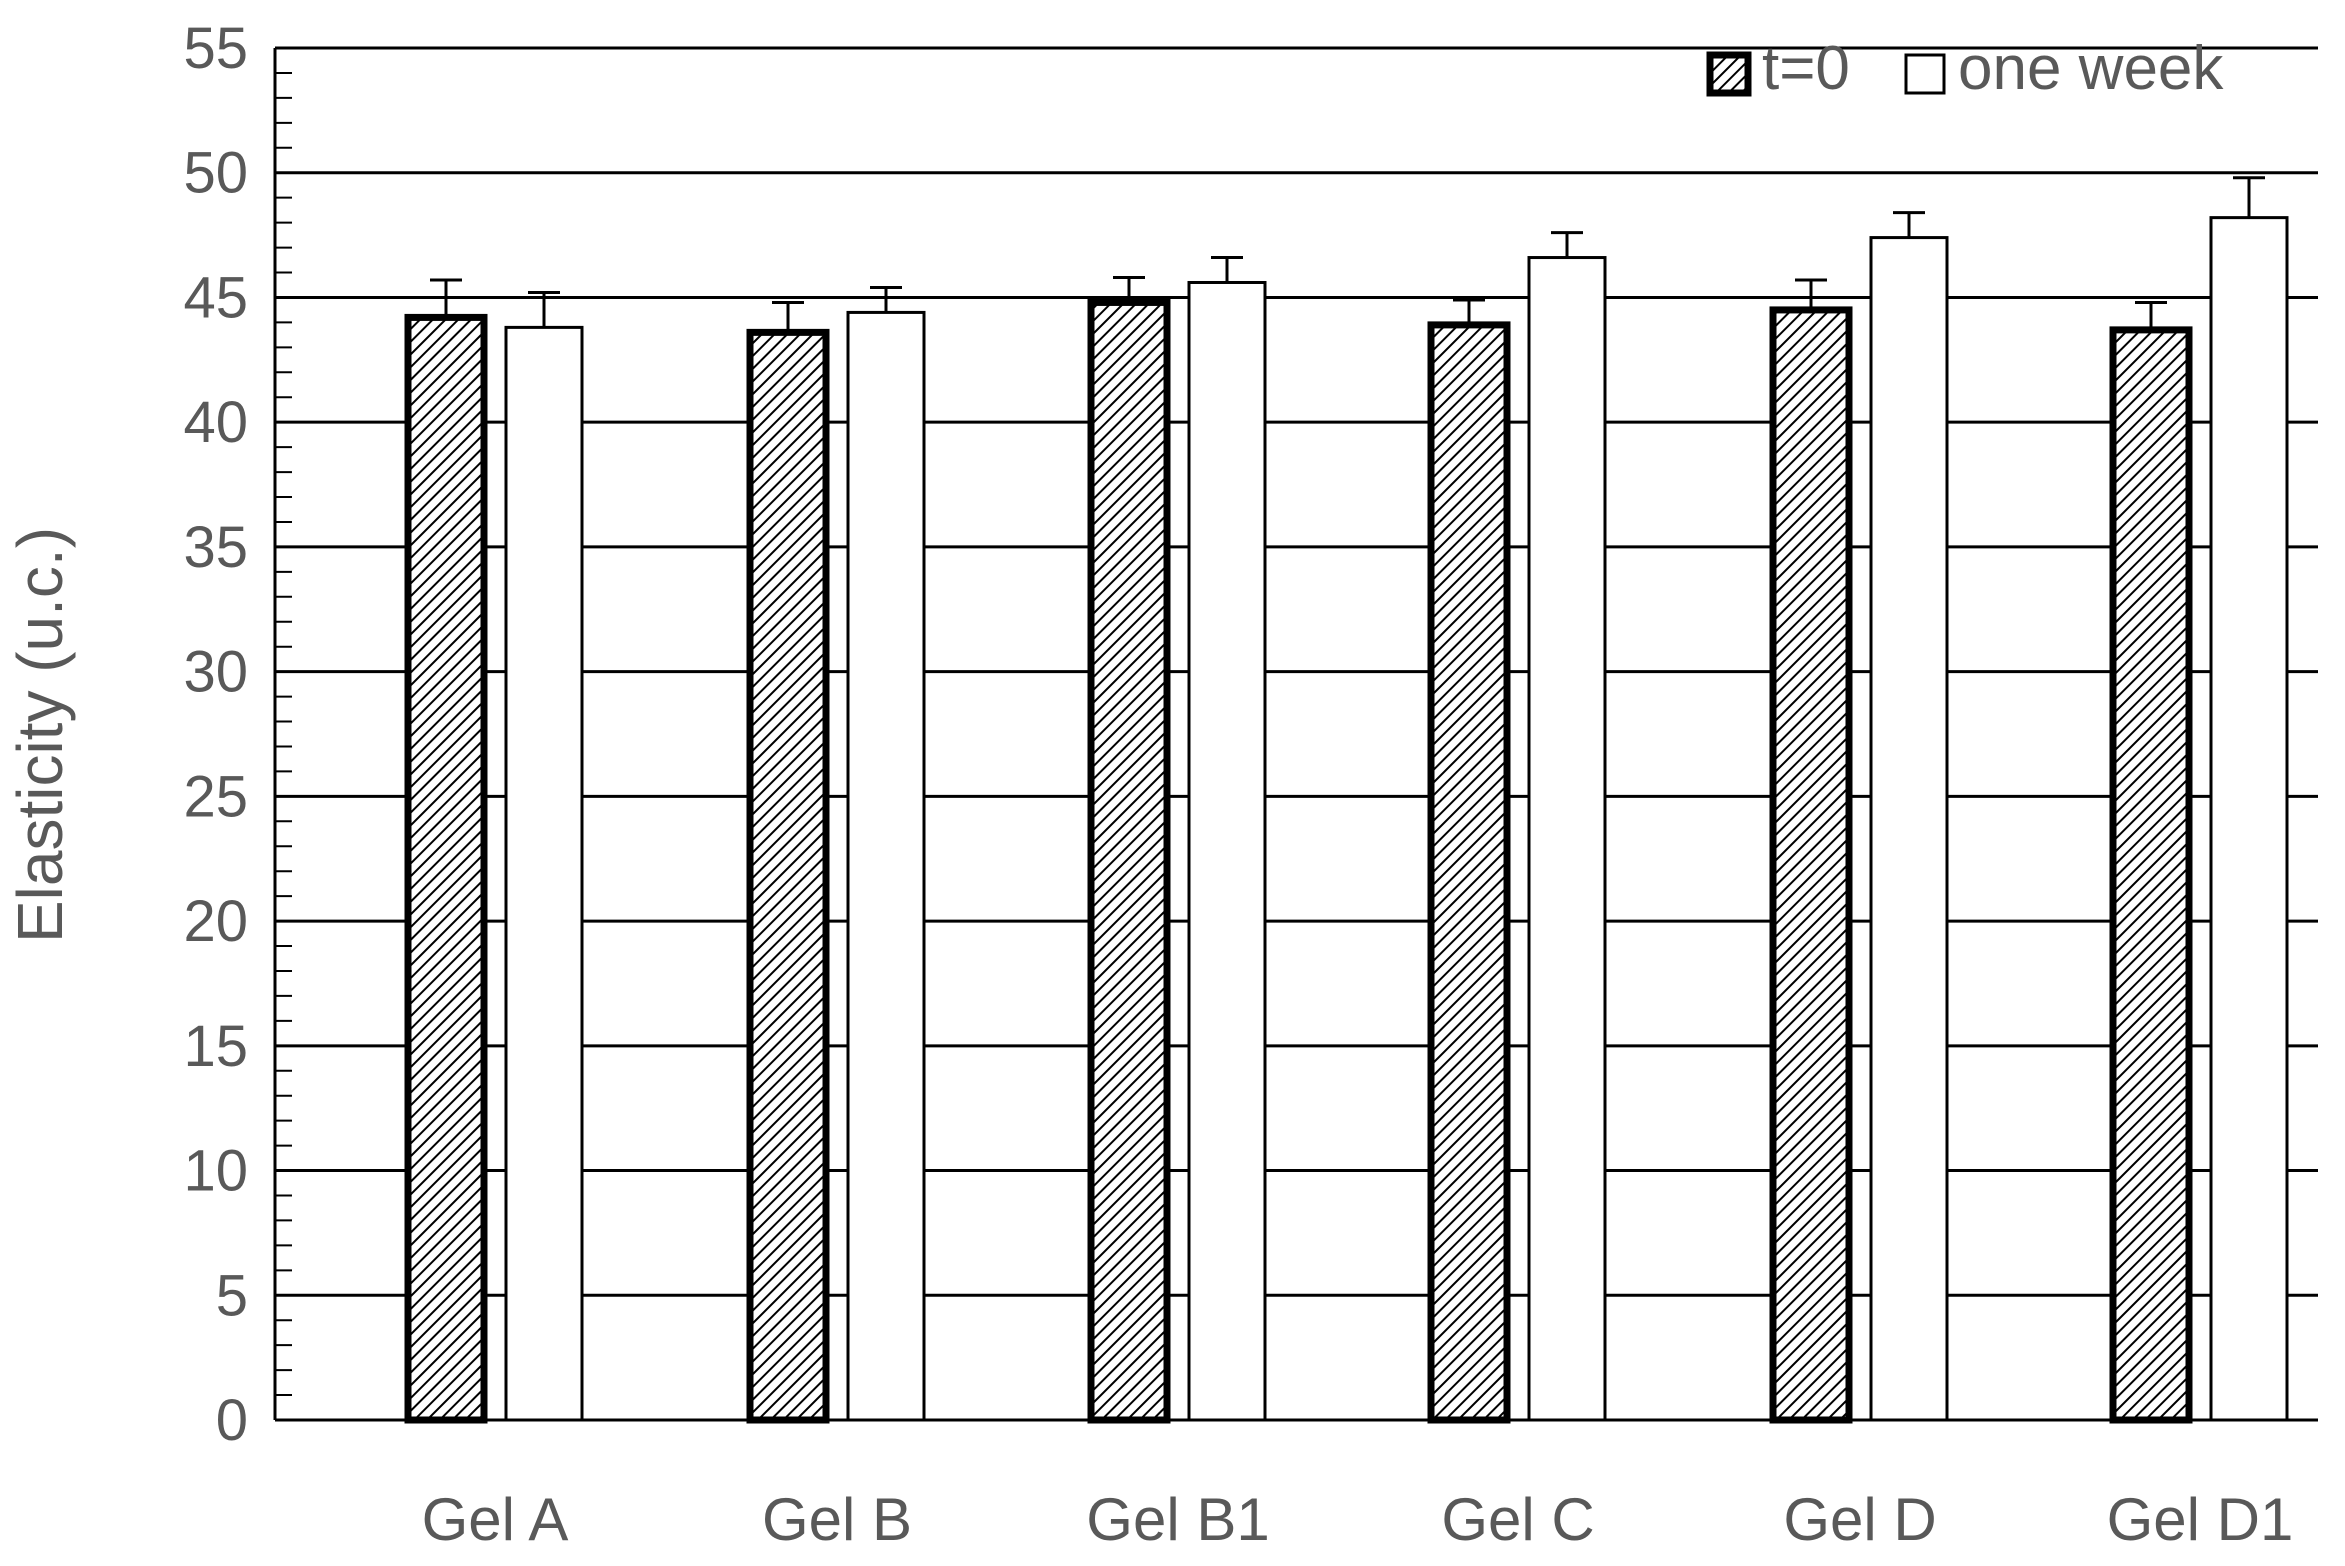  What do you see at coordinates (232, 1420) in the screenshot?
I see `y-tick-label-0: 0` at bounding box center [232, 1420].